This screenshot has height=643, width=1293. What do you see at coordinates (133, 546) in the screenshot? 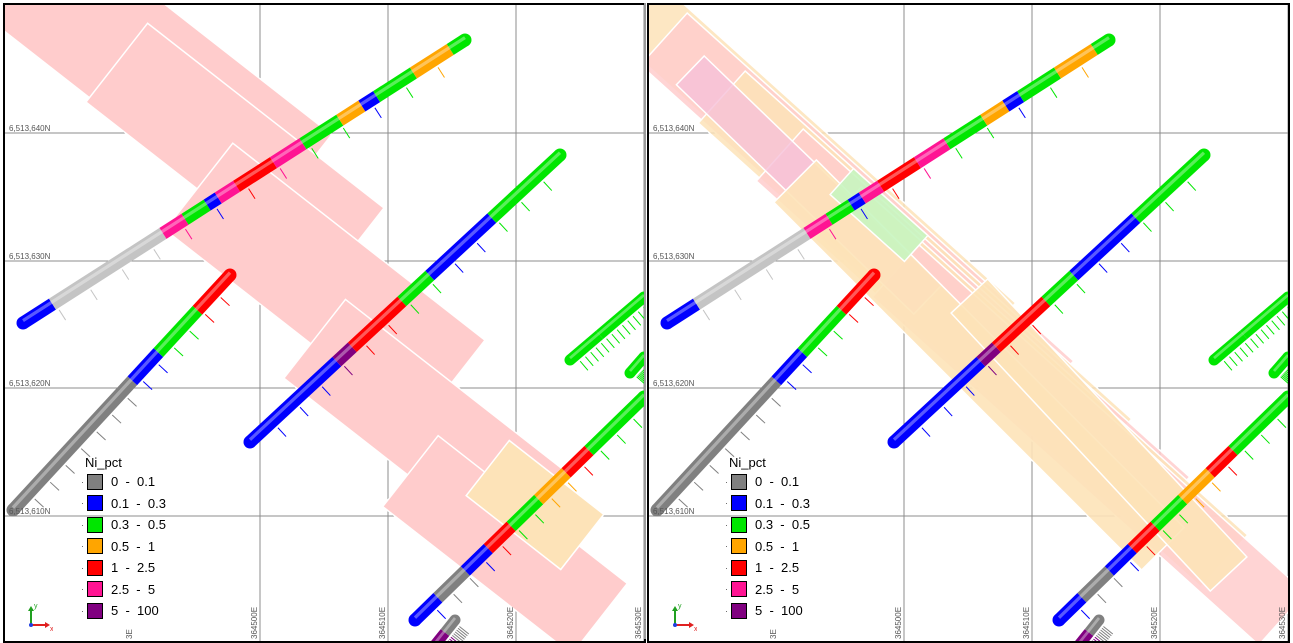
I see `legend-label: 0.5 - 1` at bounding box center [133, 546].